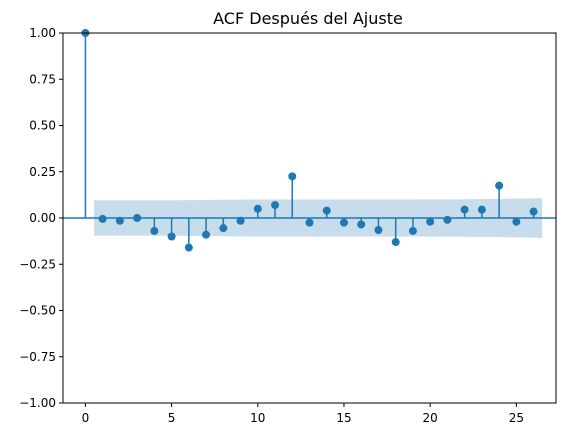 The image size is (564, 436). What do you see at coordinates (37, 264) in the screenshot?
I see `y-tick-label: −0.25` at bounding box center [37, 264].